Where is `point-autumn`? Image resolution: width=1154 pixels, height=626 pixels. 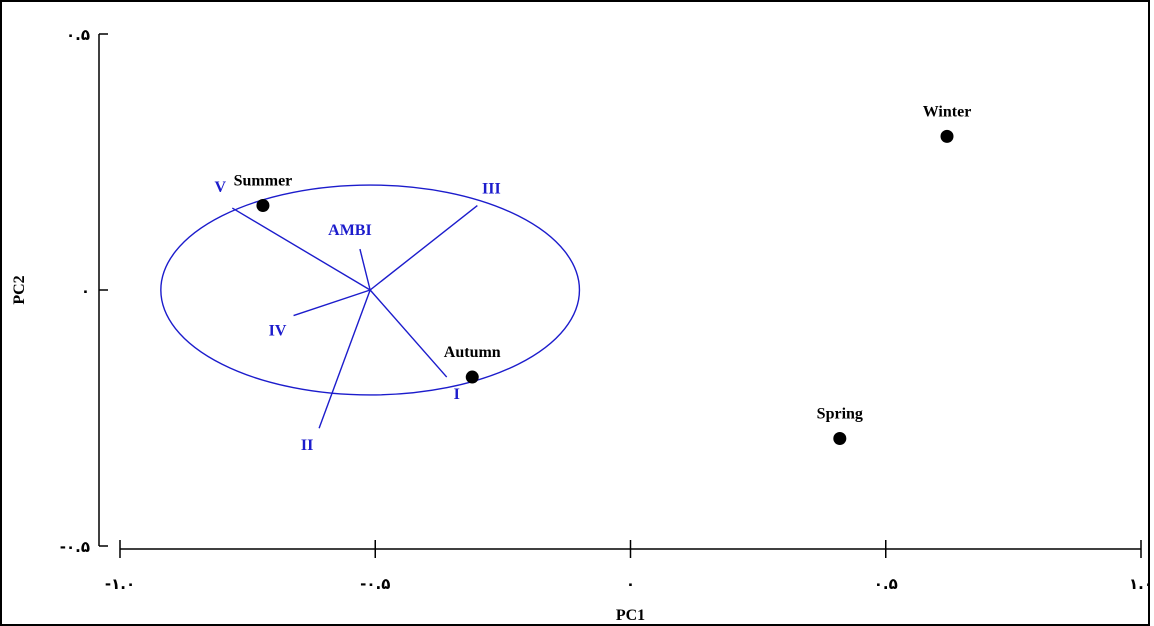 point-autumn is located at coordinates (472, 377).